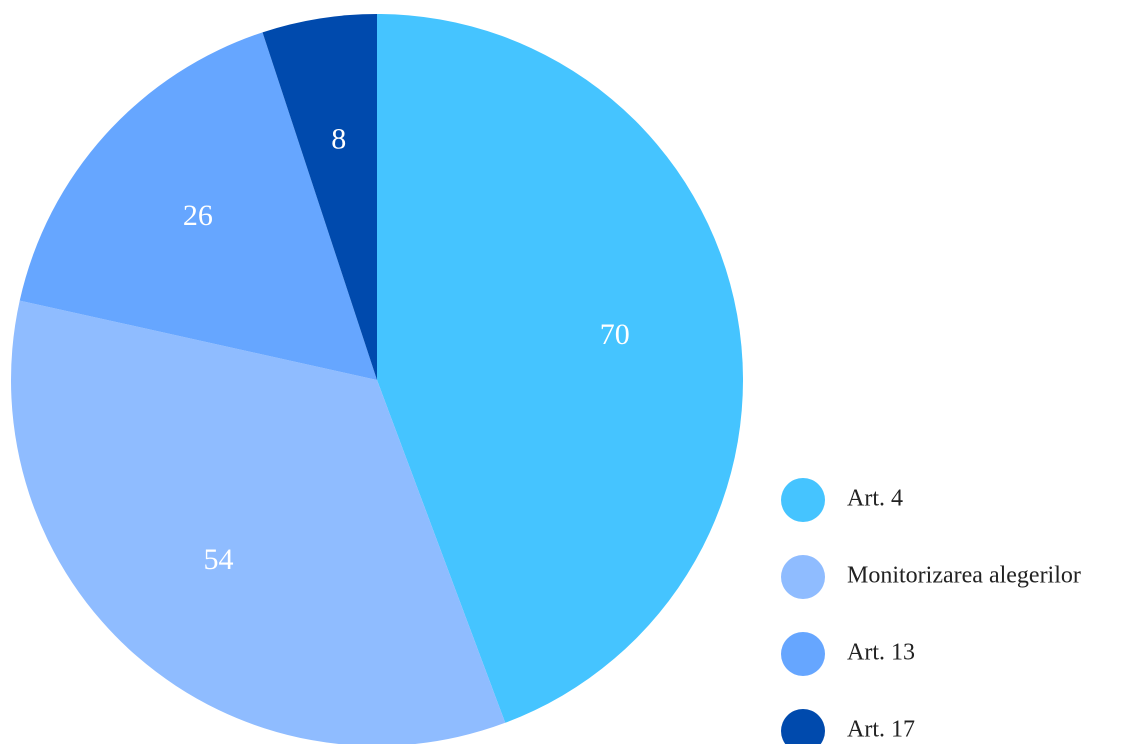  Describe the element at coordinates (881, 653) in the screenshot. I see `legend-label: Art. 13` at that location.